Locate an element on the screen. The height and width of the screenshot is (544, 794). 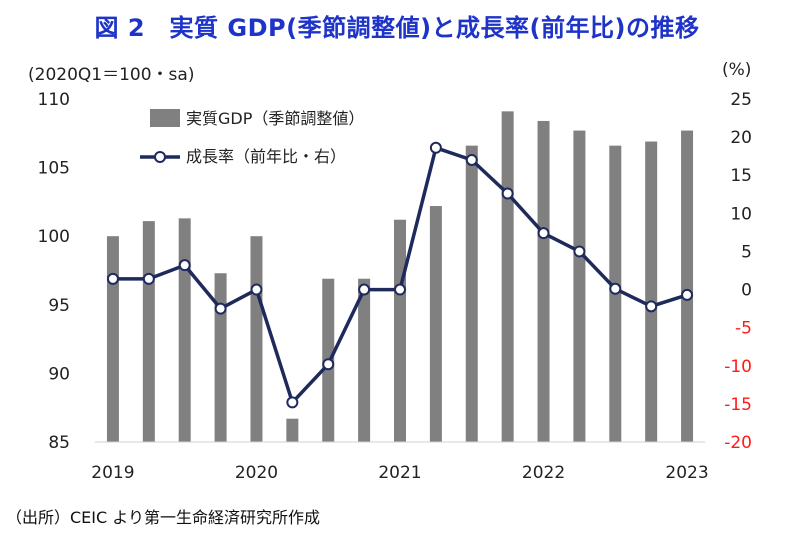
left-tick-label: 110 is located at coordinates (54, 100).